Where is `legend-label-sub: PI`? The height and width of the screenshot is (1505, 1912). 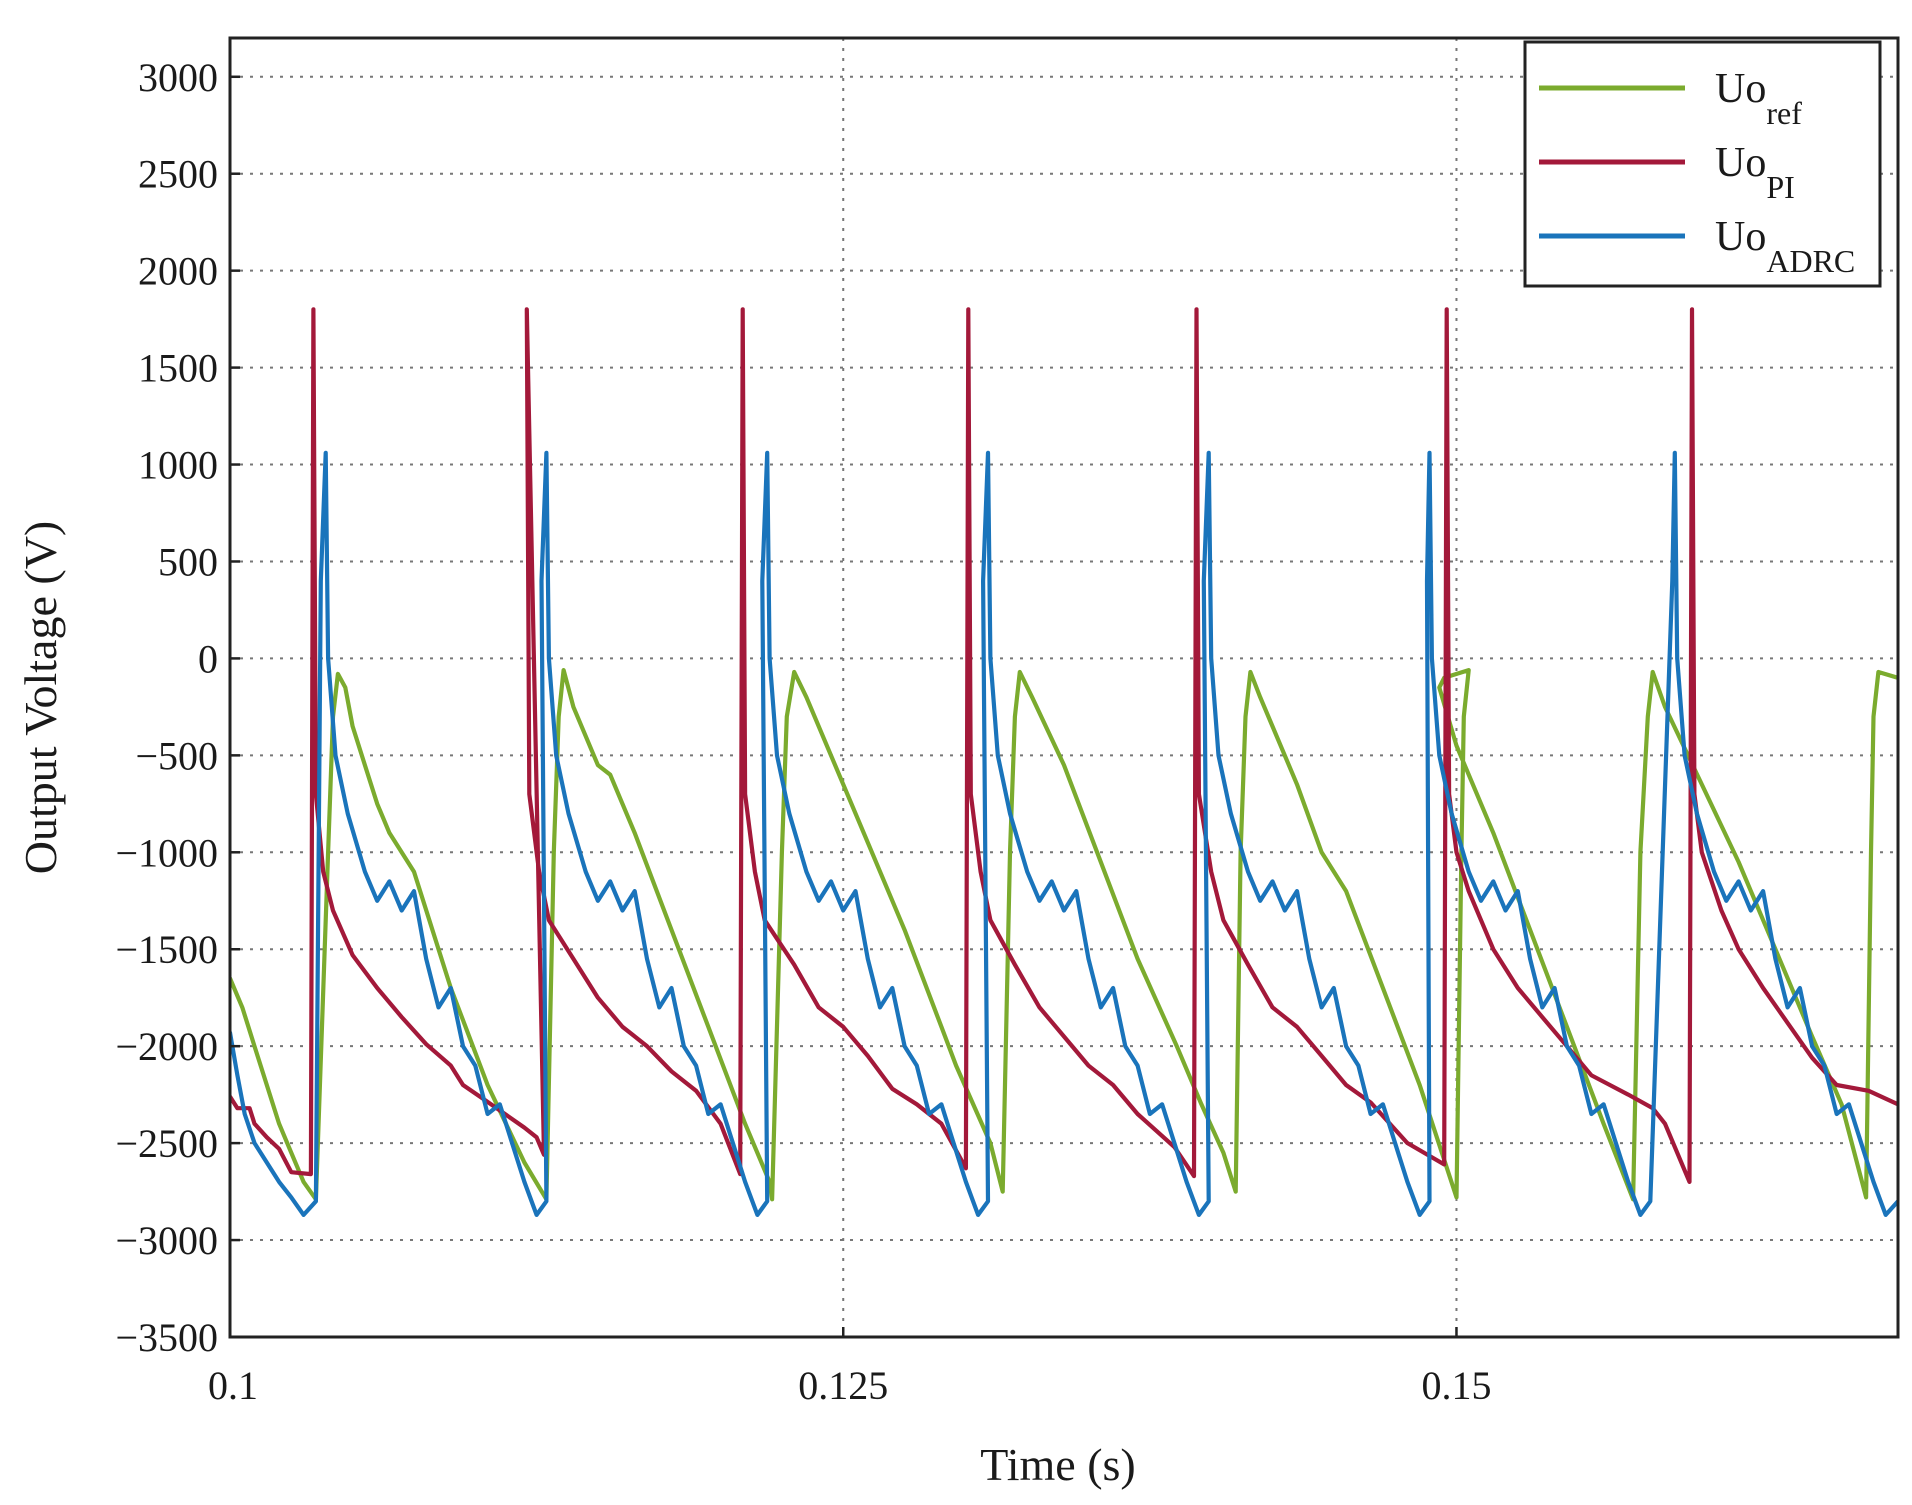 legend-label-sub: PI is located at coordinates (1780, 187).